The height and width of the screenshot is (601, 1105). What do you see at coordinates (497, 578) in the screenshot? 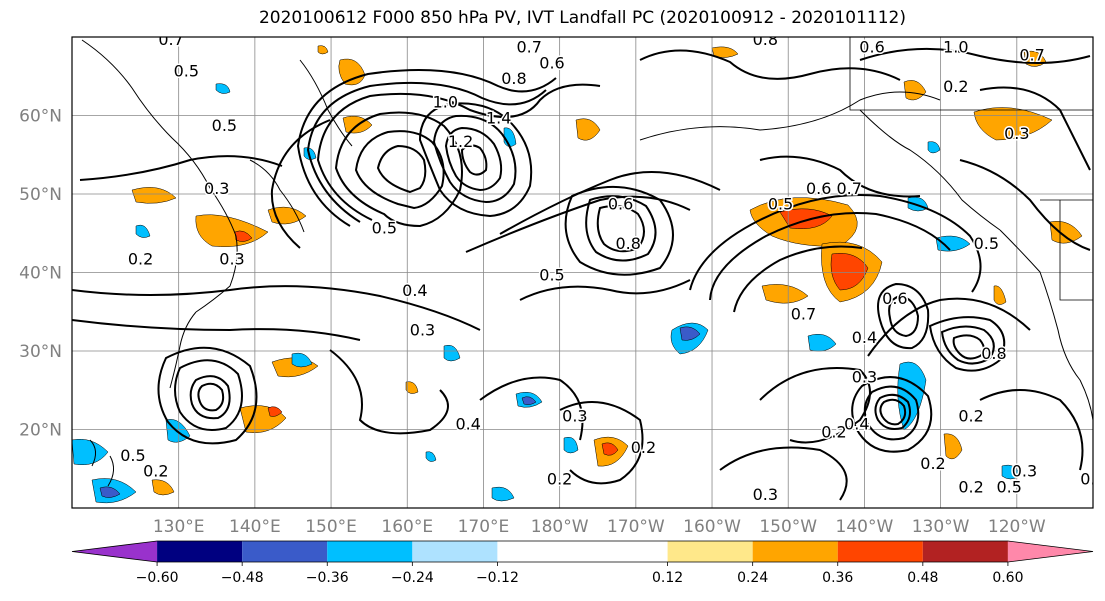
I see `colorbar-tick-label: −0.12` at bounding box center [497, 578].